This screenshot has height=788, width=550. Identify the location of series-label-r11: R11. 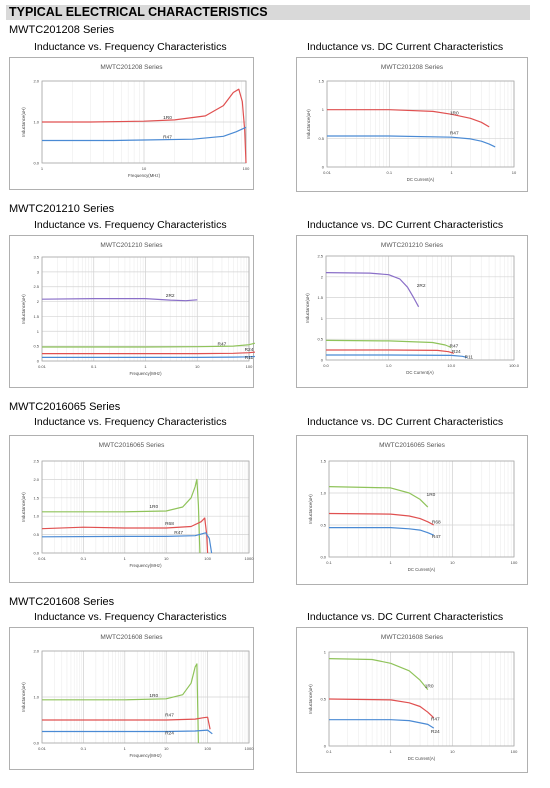
(469, 357).